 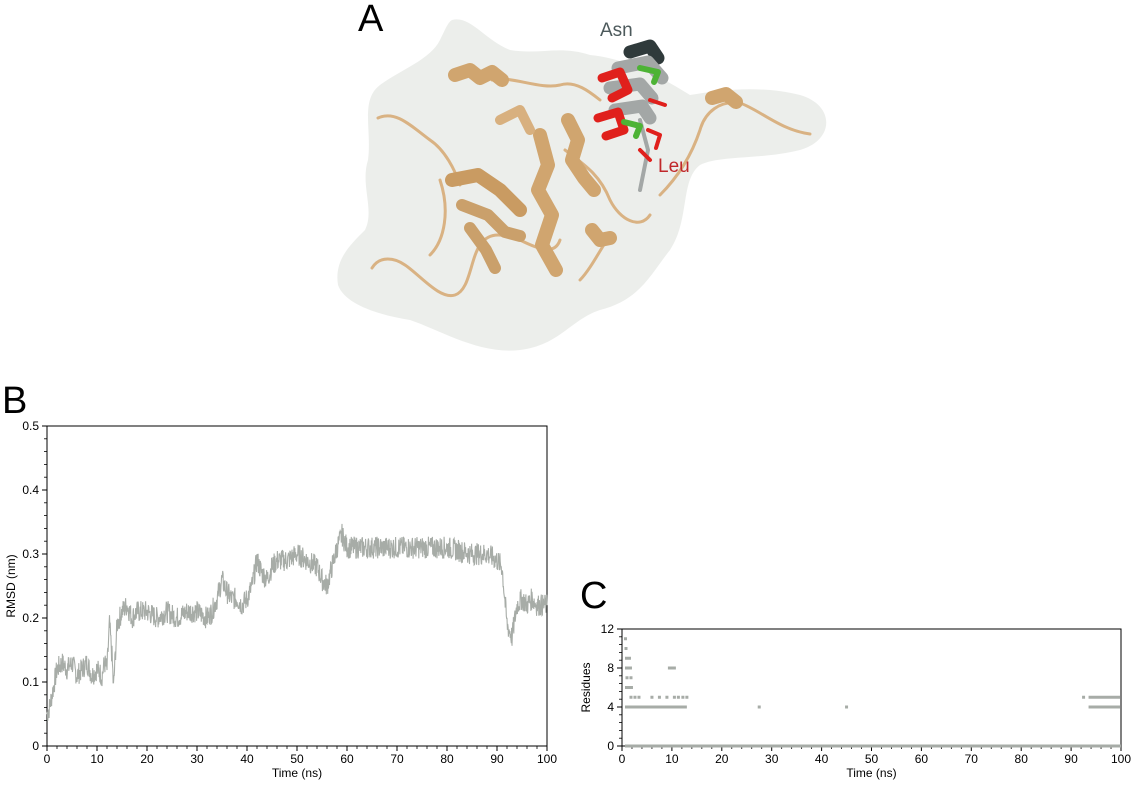 What do you see at coordinates (371, 20) in the screenshot?
I see `panel-a-letter: A` at bounding box center [371, 20].